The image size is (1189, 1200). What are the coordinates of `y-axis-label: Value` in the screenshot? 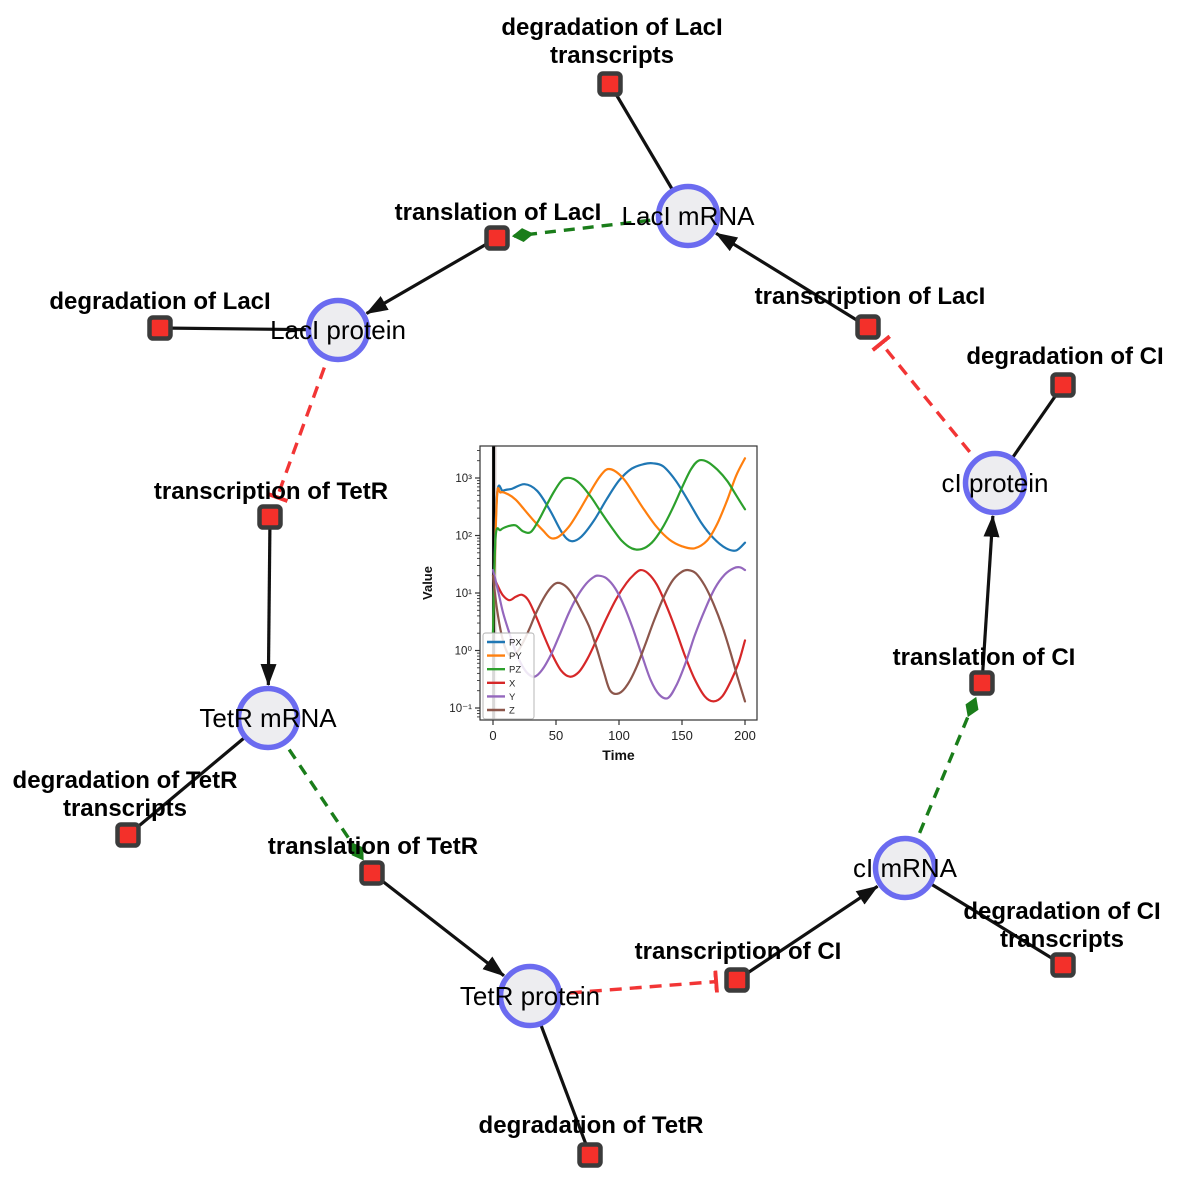 It's located at (427, 583).